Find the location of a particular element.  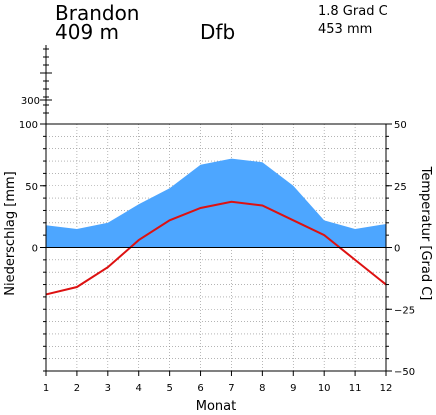

x-tick-label-8: 8 is located at coordinates (262, 388).